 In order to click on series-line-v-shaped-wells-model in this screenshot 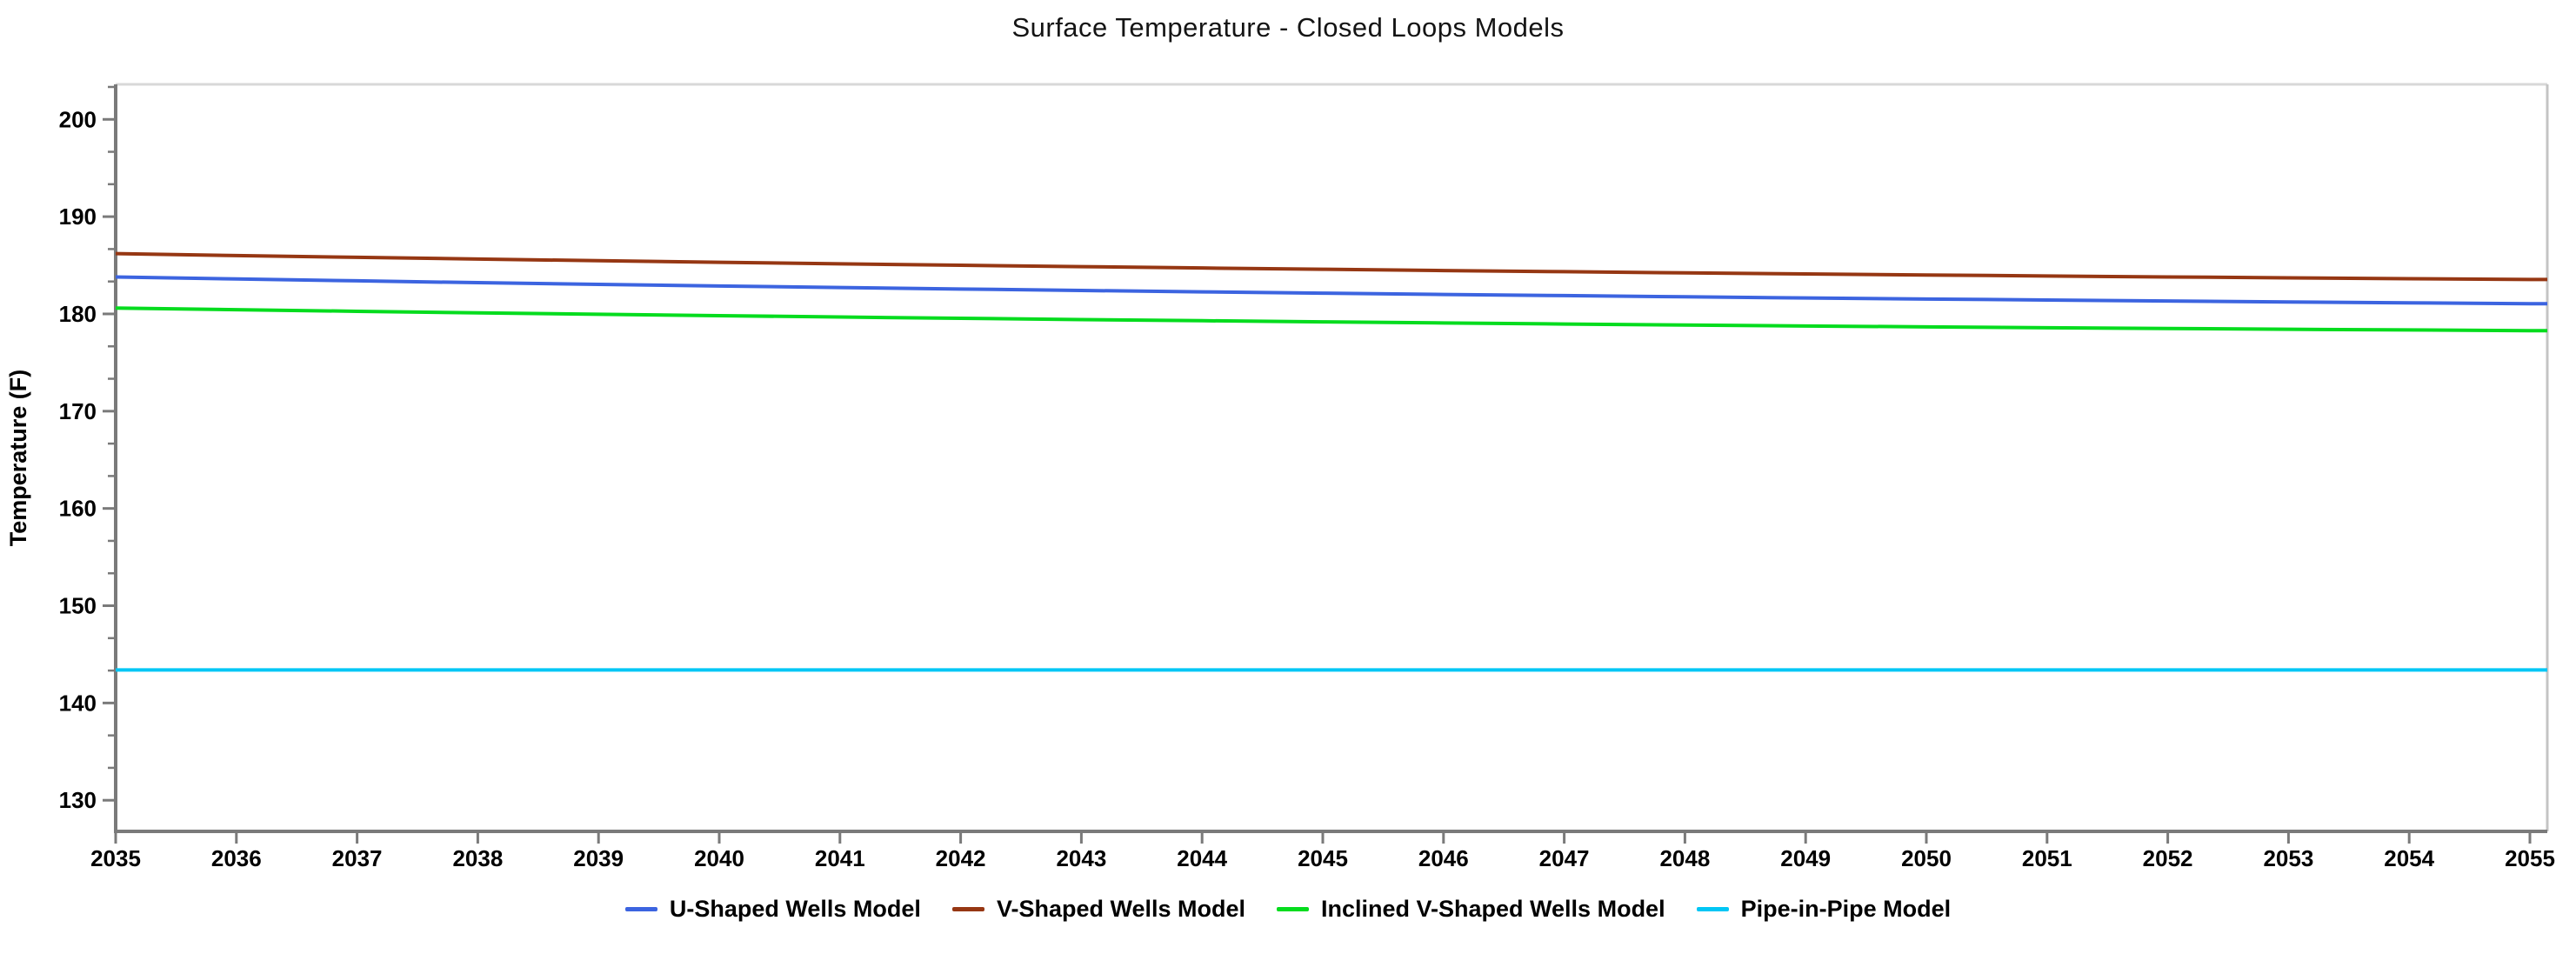, I will do `click(1331, 266)`.